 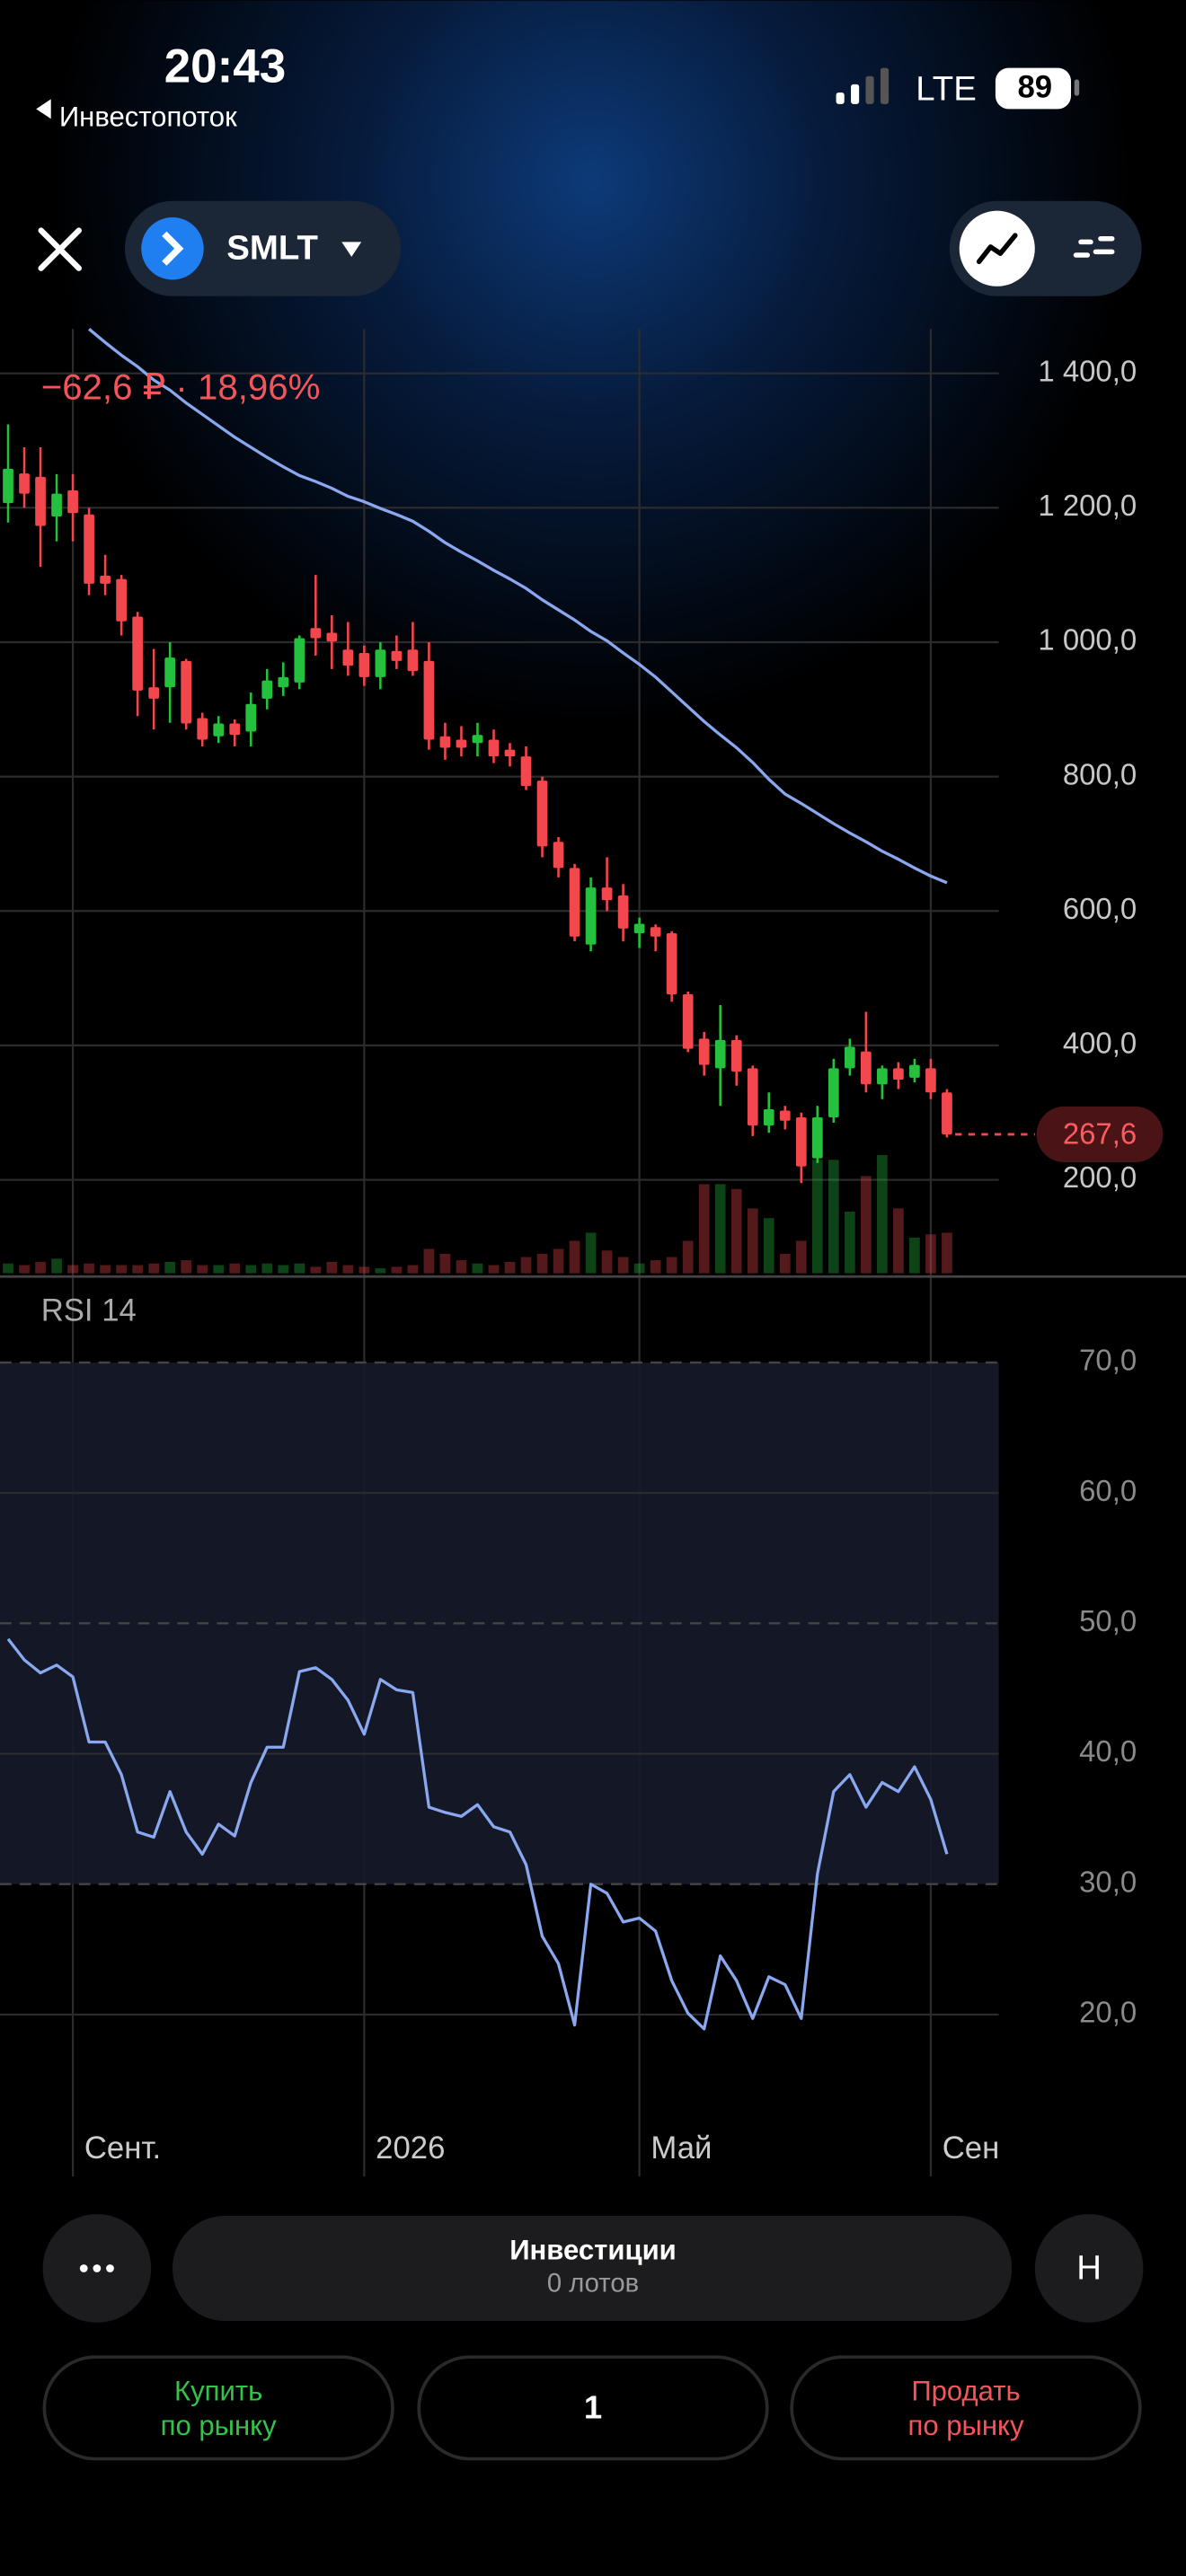 What do you see at coordinates (1100, 1177) in the screenshot?
I see `y-tick-label: 200,0` at bounding box center [1100, 1177].